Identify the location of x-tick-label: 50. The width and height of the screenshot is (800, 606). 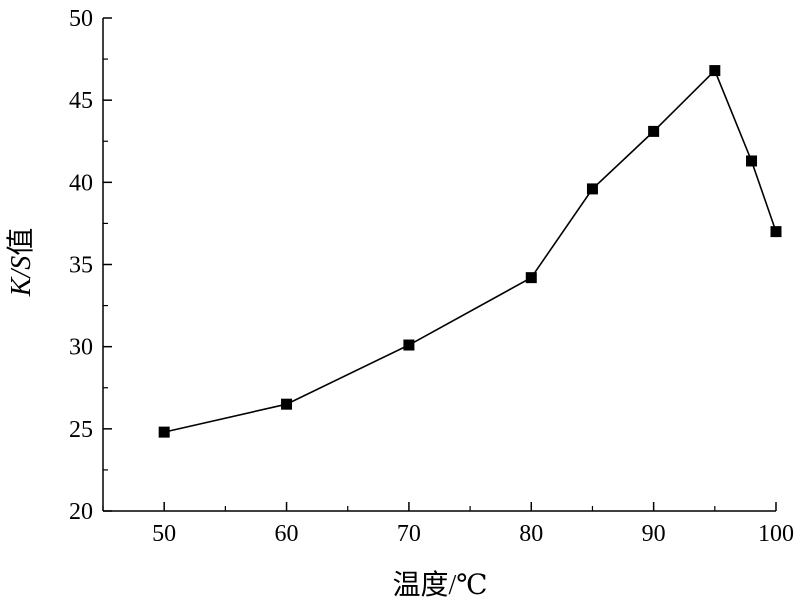
(164, 534).